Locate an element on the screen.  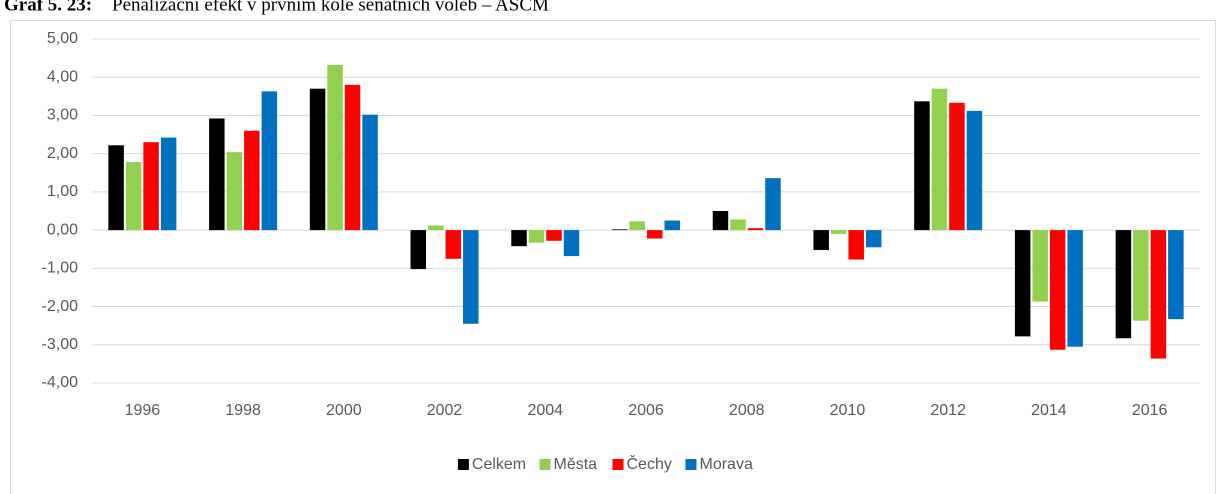
x-tick-label: 2004 is located at coordinates (545, 410).